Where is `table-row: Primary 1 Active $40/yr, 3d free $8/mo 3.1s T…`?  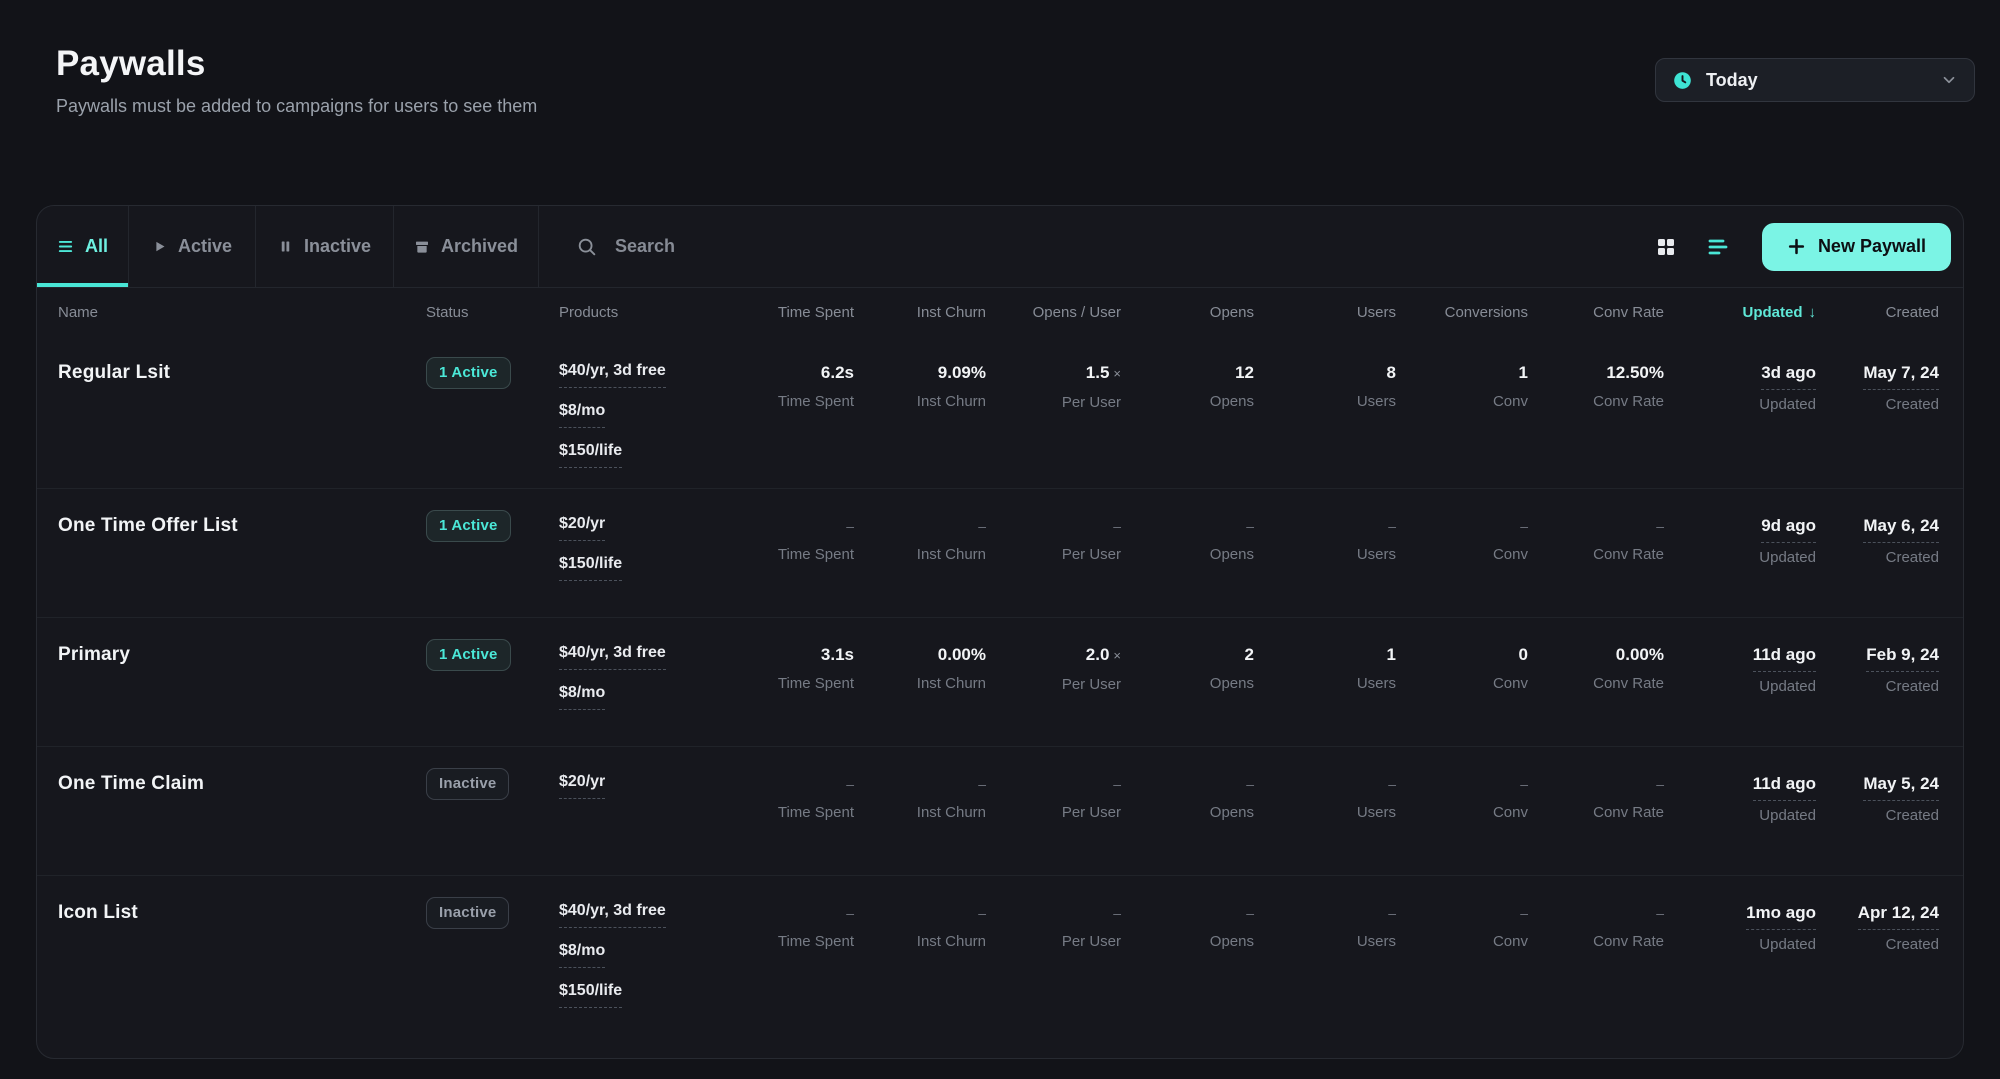 table-row: Primary 1 Active $40/yr, 3d free $8/mo 3.1s T… is located at coordinates (1000, 681).